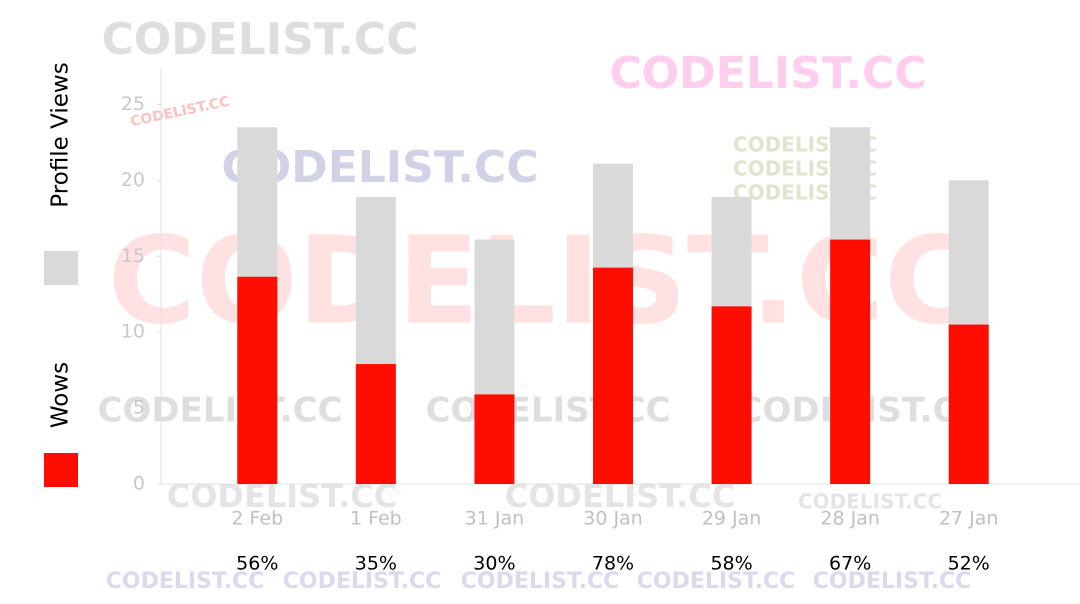  Describe the element at coordinates (61, 395) in the screenshot. I see `legend-label: Wows` at that location.